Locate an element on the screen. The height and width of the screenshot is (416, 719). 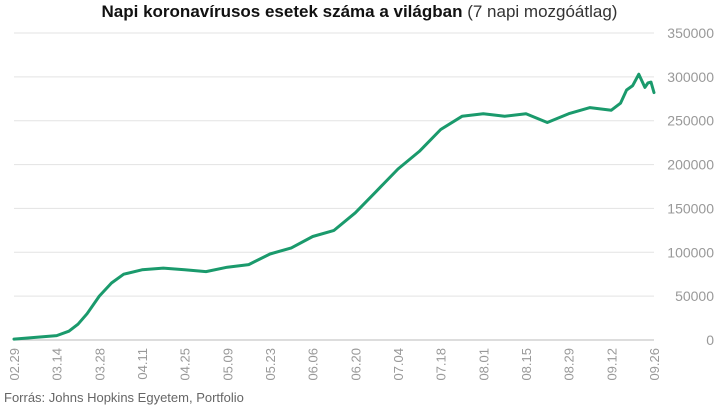
x-tick-label: 03.28 is located at coordinates (99, 364).